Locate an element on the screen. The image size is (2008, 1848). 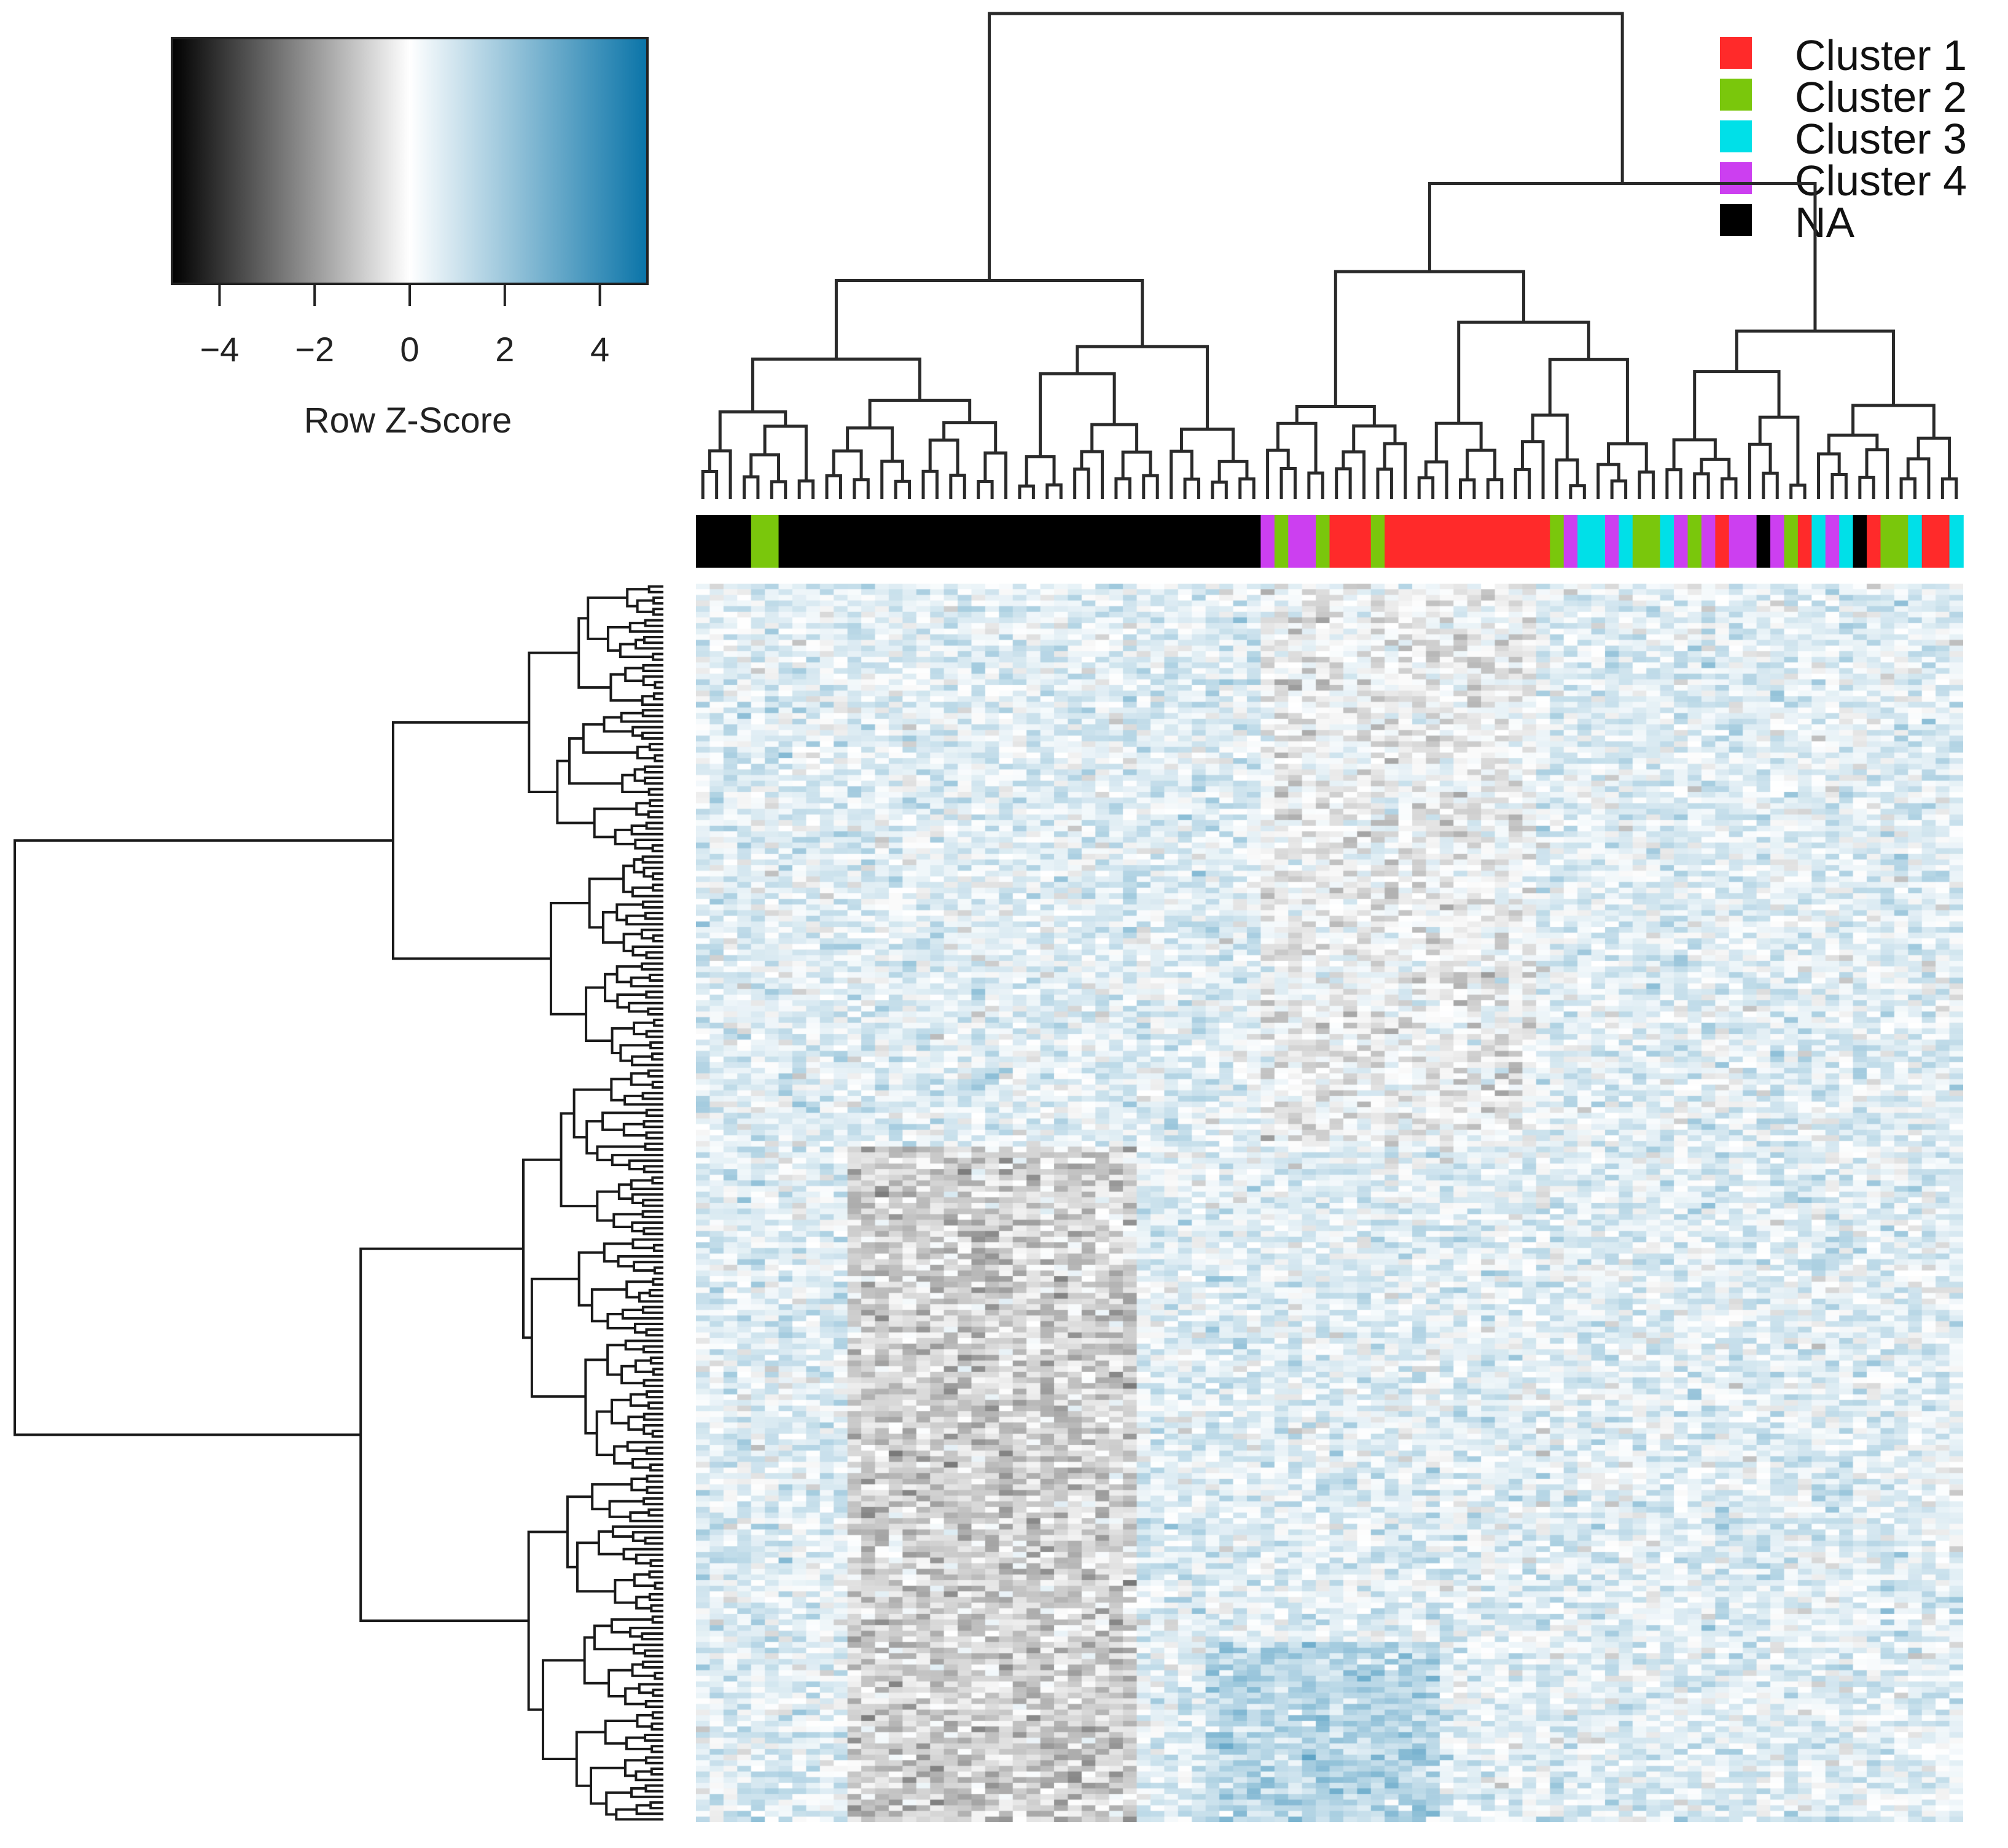
color-key-tick-label: 0 is located at coordinates (409, 349).